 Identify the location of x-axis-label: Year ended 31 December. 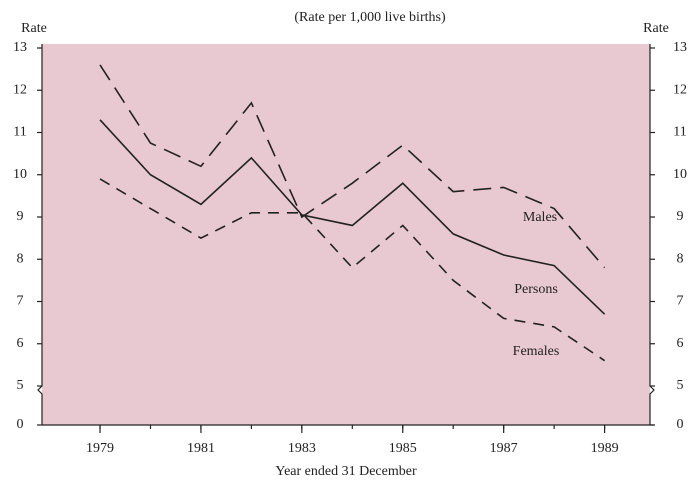
(346, 471).